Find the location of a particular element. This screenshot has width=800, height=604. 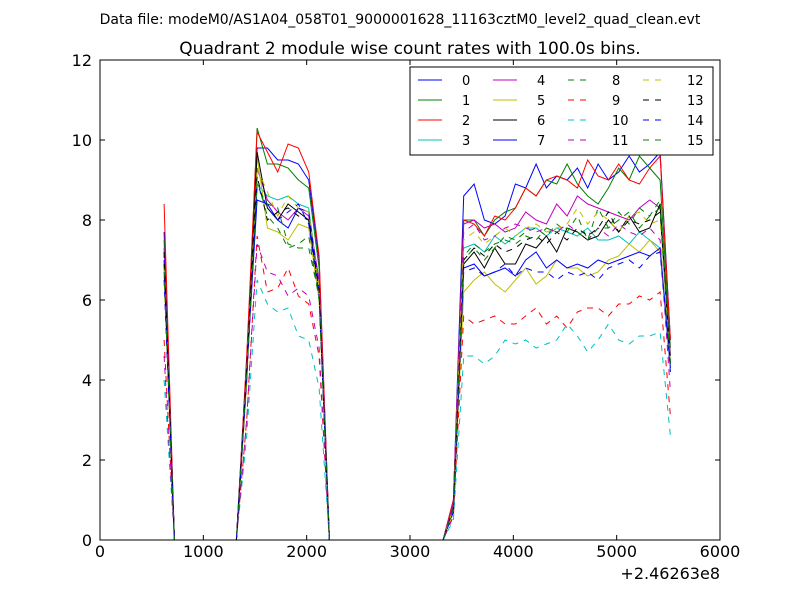

y-tick-label: 8 is located at coordinates (87, 220).